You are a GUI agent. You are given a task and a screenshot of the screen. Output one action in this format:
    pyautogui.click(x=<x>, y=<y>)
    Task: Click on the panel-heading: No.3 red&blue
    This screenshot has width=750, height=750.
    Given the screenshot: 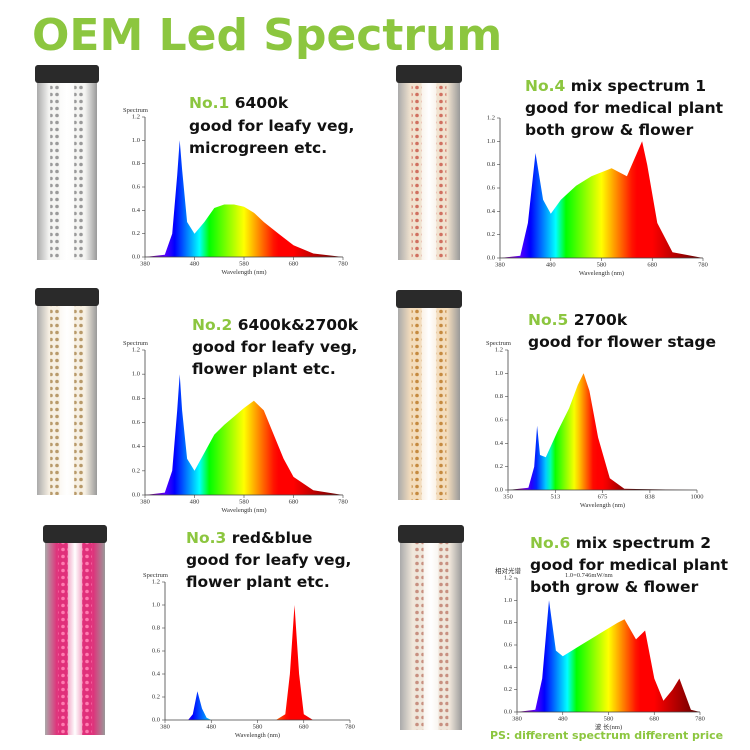 What is the action you would take?
    pyautogui.click(x=249, y=538)
    